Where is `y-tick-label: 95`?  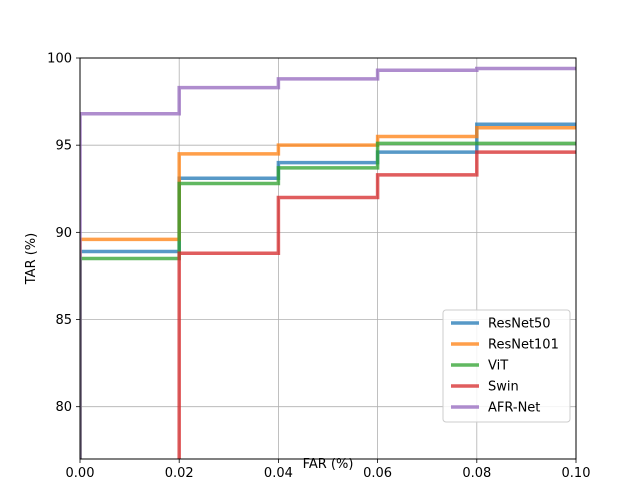
y-tick-label: 95 is located at coordinates (63, 146).